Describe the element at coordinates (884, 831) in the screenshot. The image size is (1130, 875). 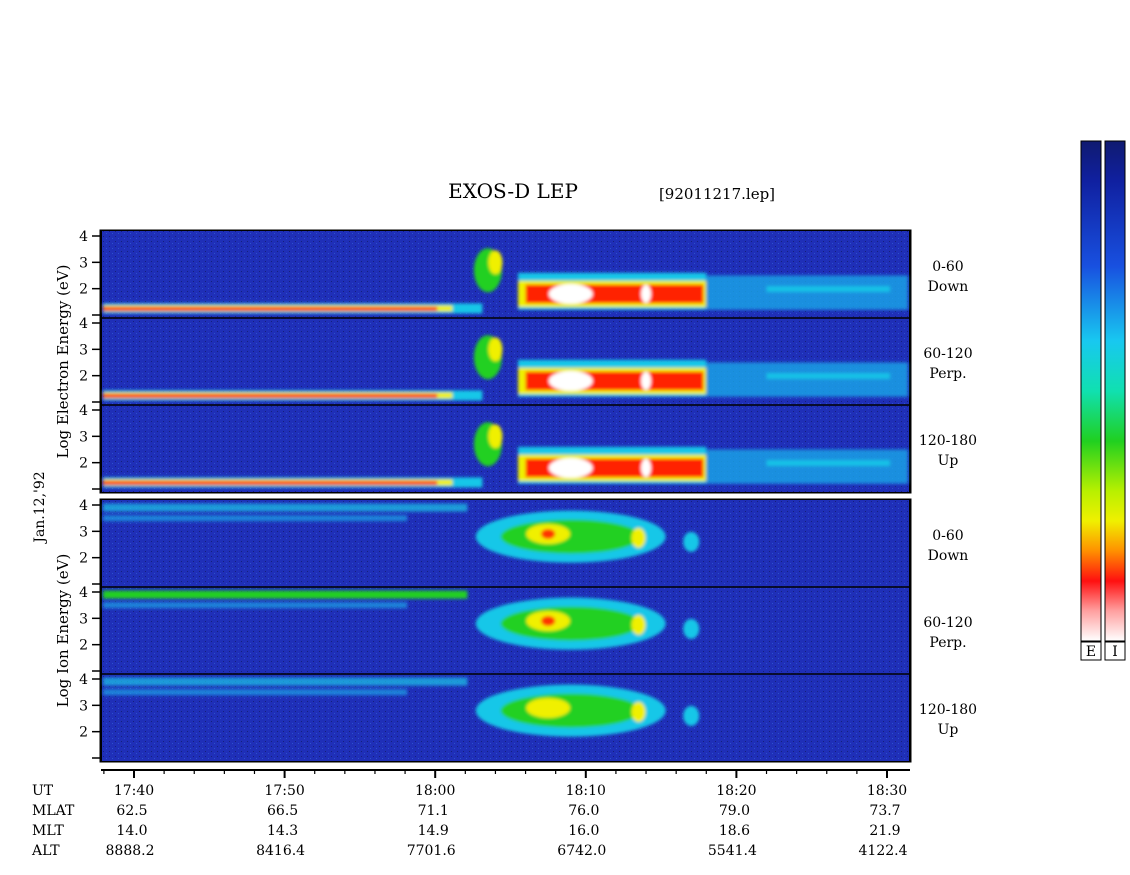
I see `orbit-value: 21.9` at that location.